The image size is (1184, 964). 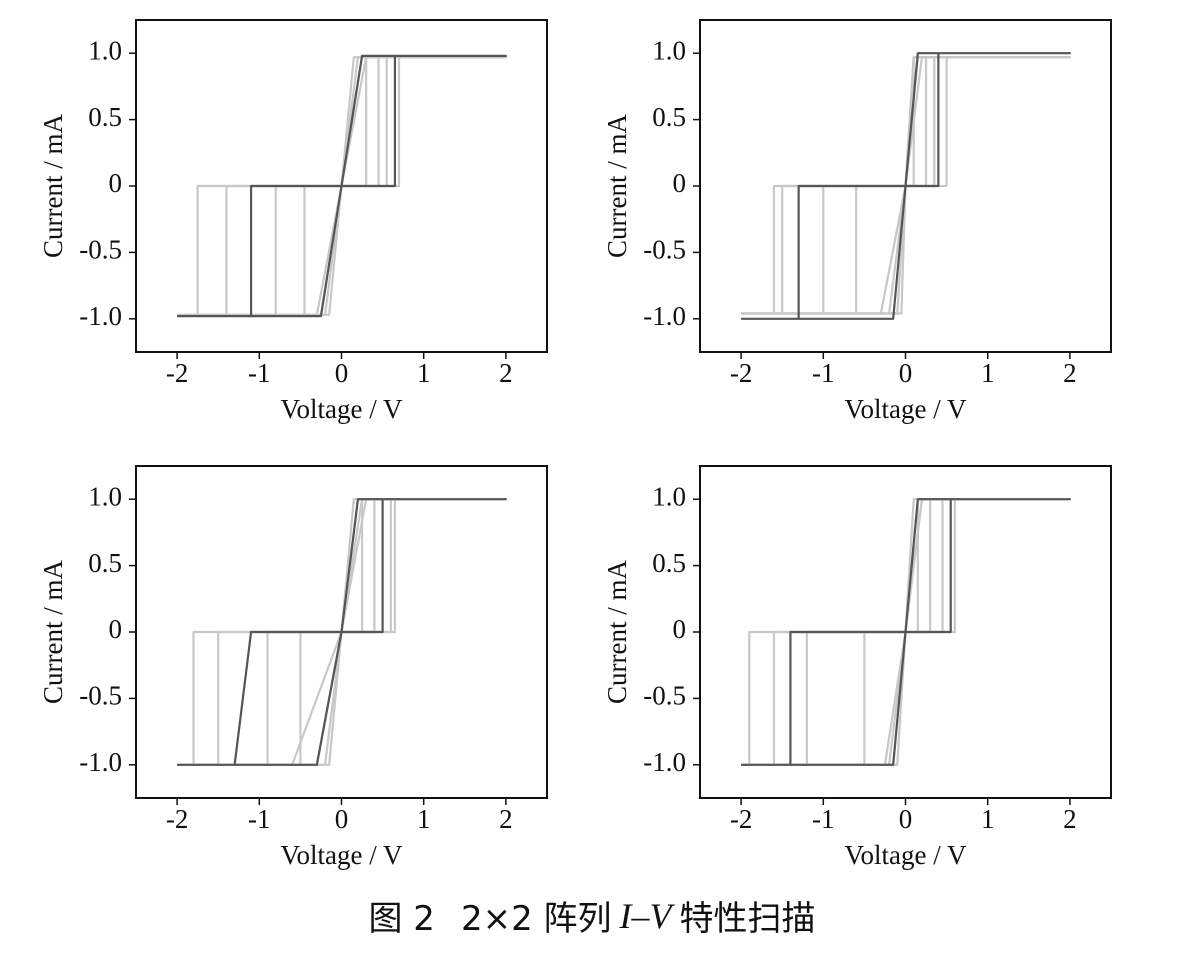 I want to click on caption-label: 图 2, so click(x=402, y=919).